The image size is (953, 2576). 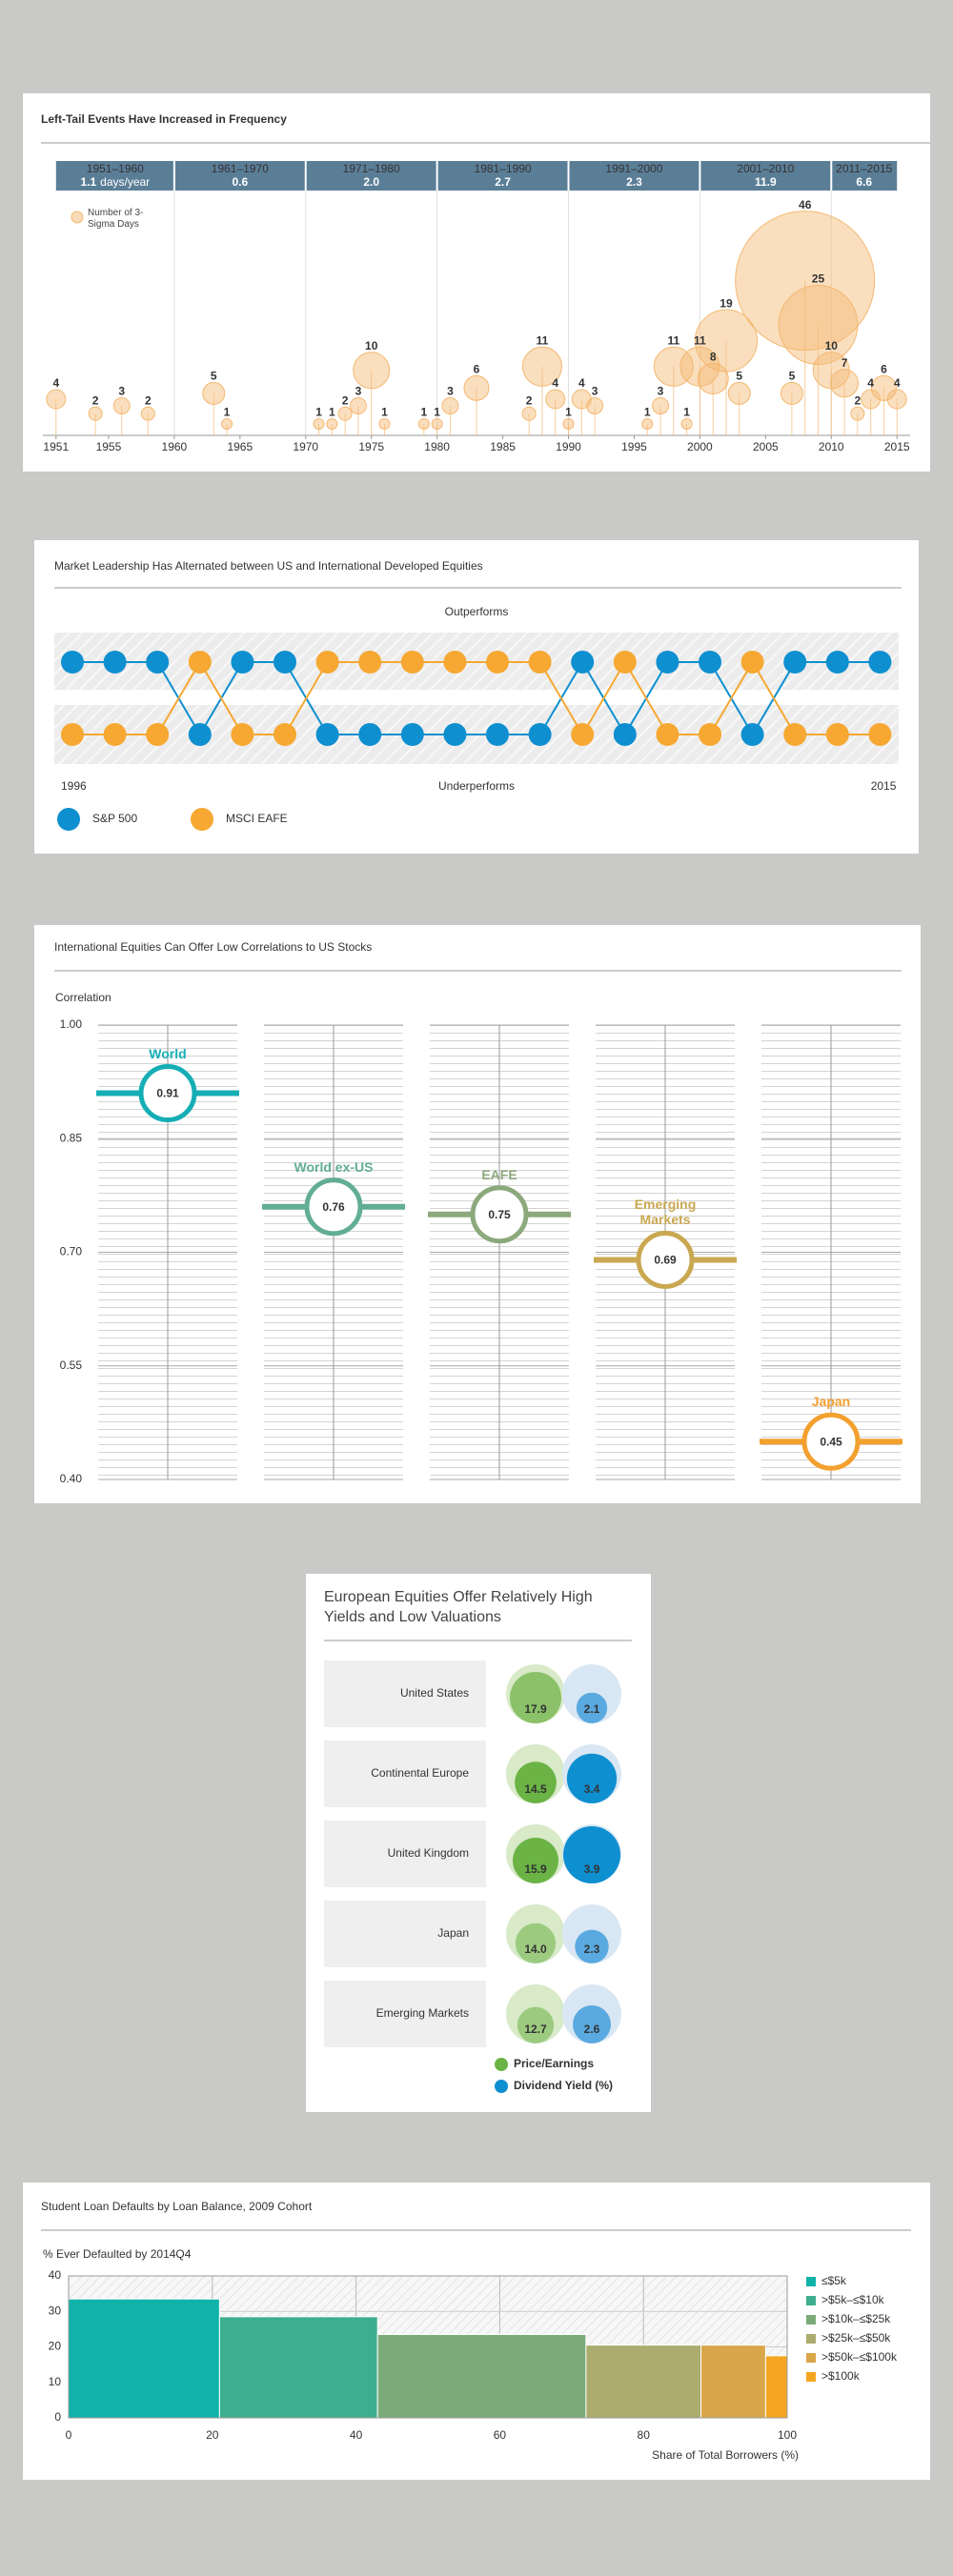 What do you see at coordinates (371, 345) in the screenshot?
I see `bubble-label: 10` at bounding box center [371, 345].